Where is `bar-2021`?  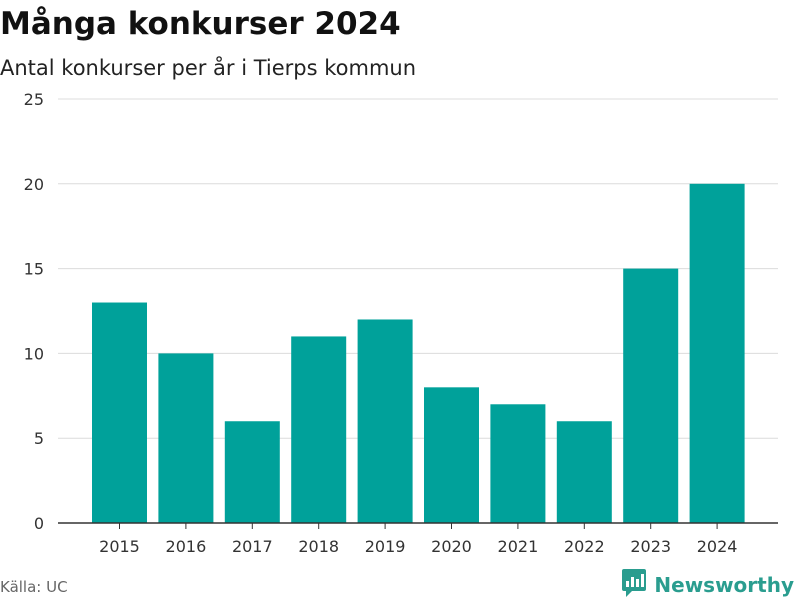 bar-2021 is located at coordinates (518, 463).